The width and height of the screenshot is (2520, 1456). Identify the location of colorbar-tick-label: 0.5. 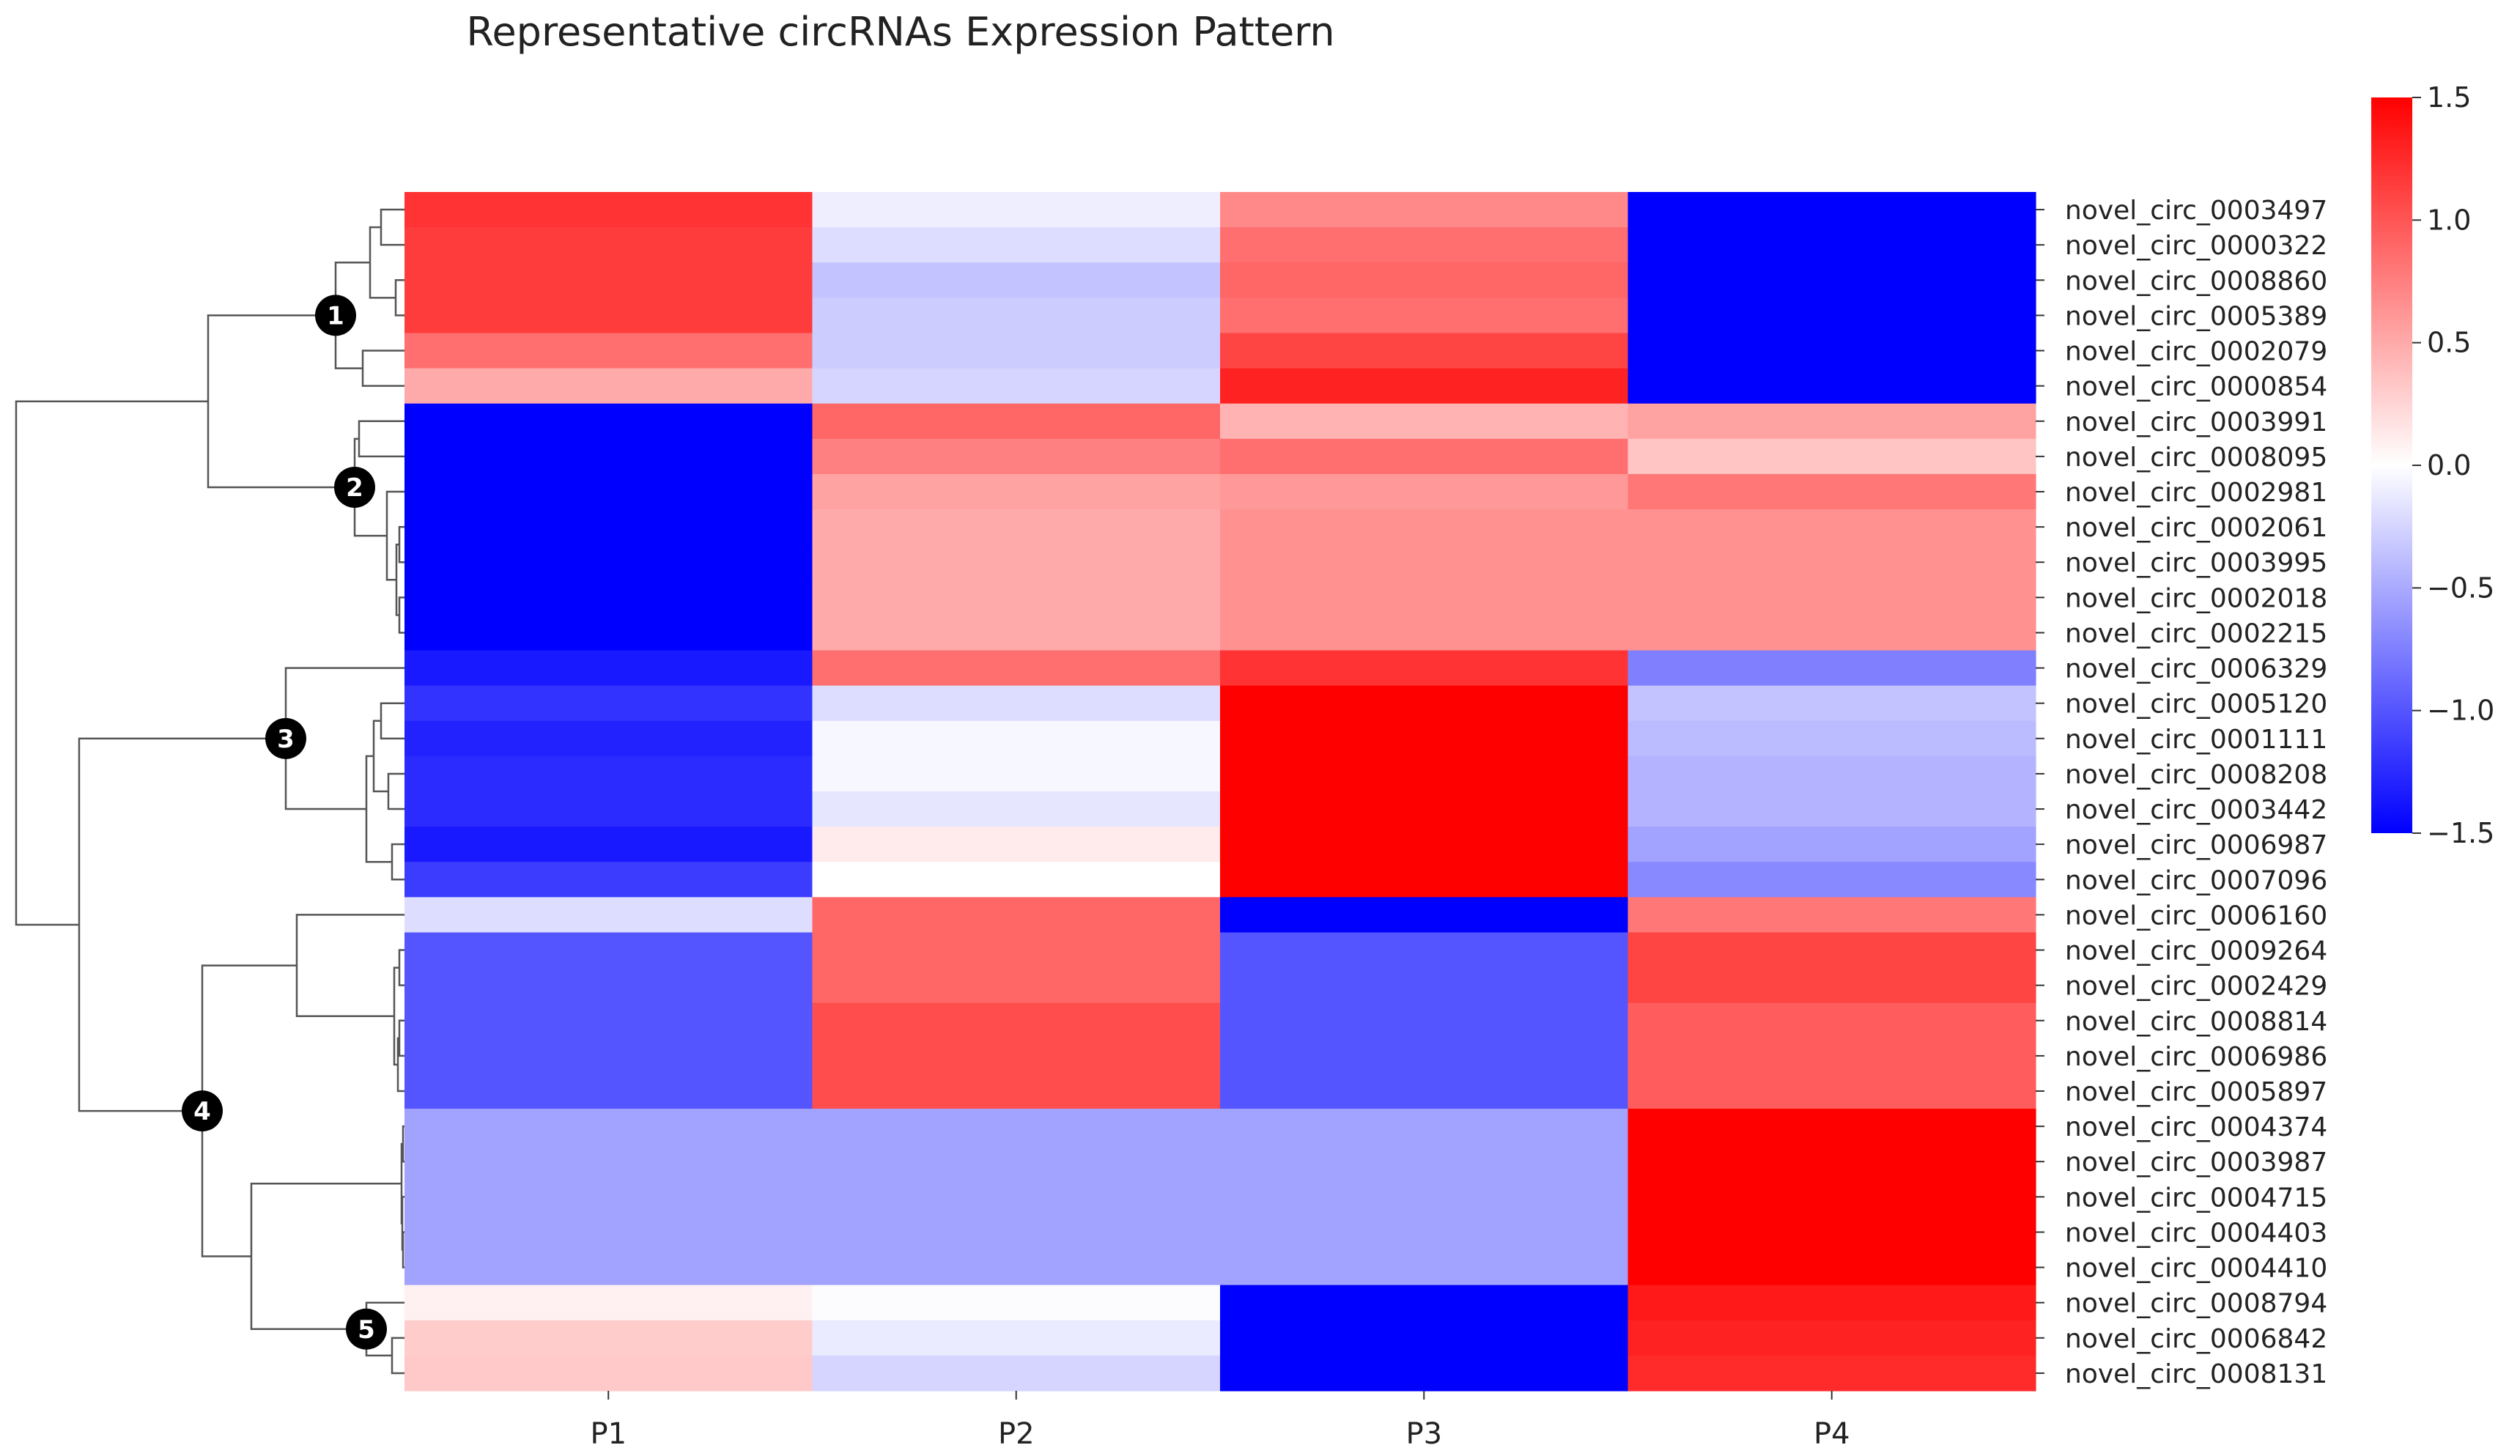
(2449, 343).